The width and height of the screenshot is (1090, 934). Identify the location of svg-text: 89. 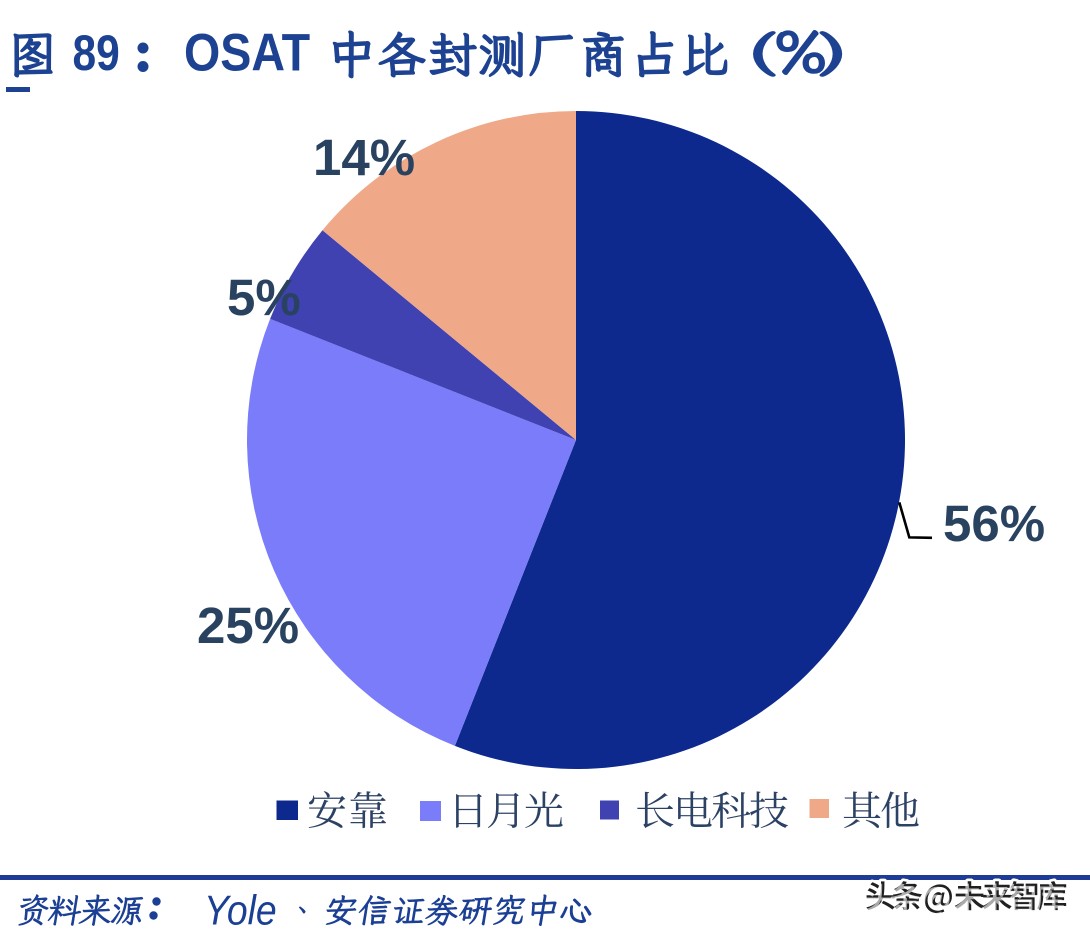
(96, 53).